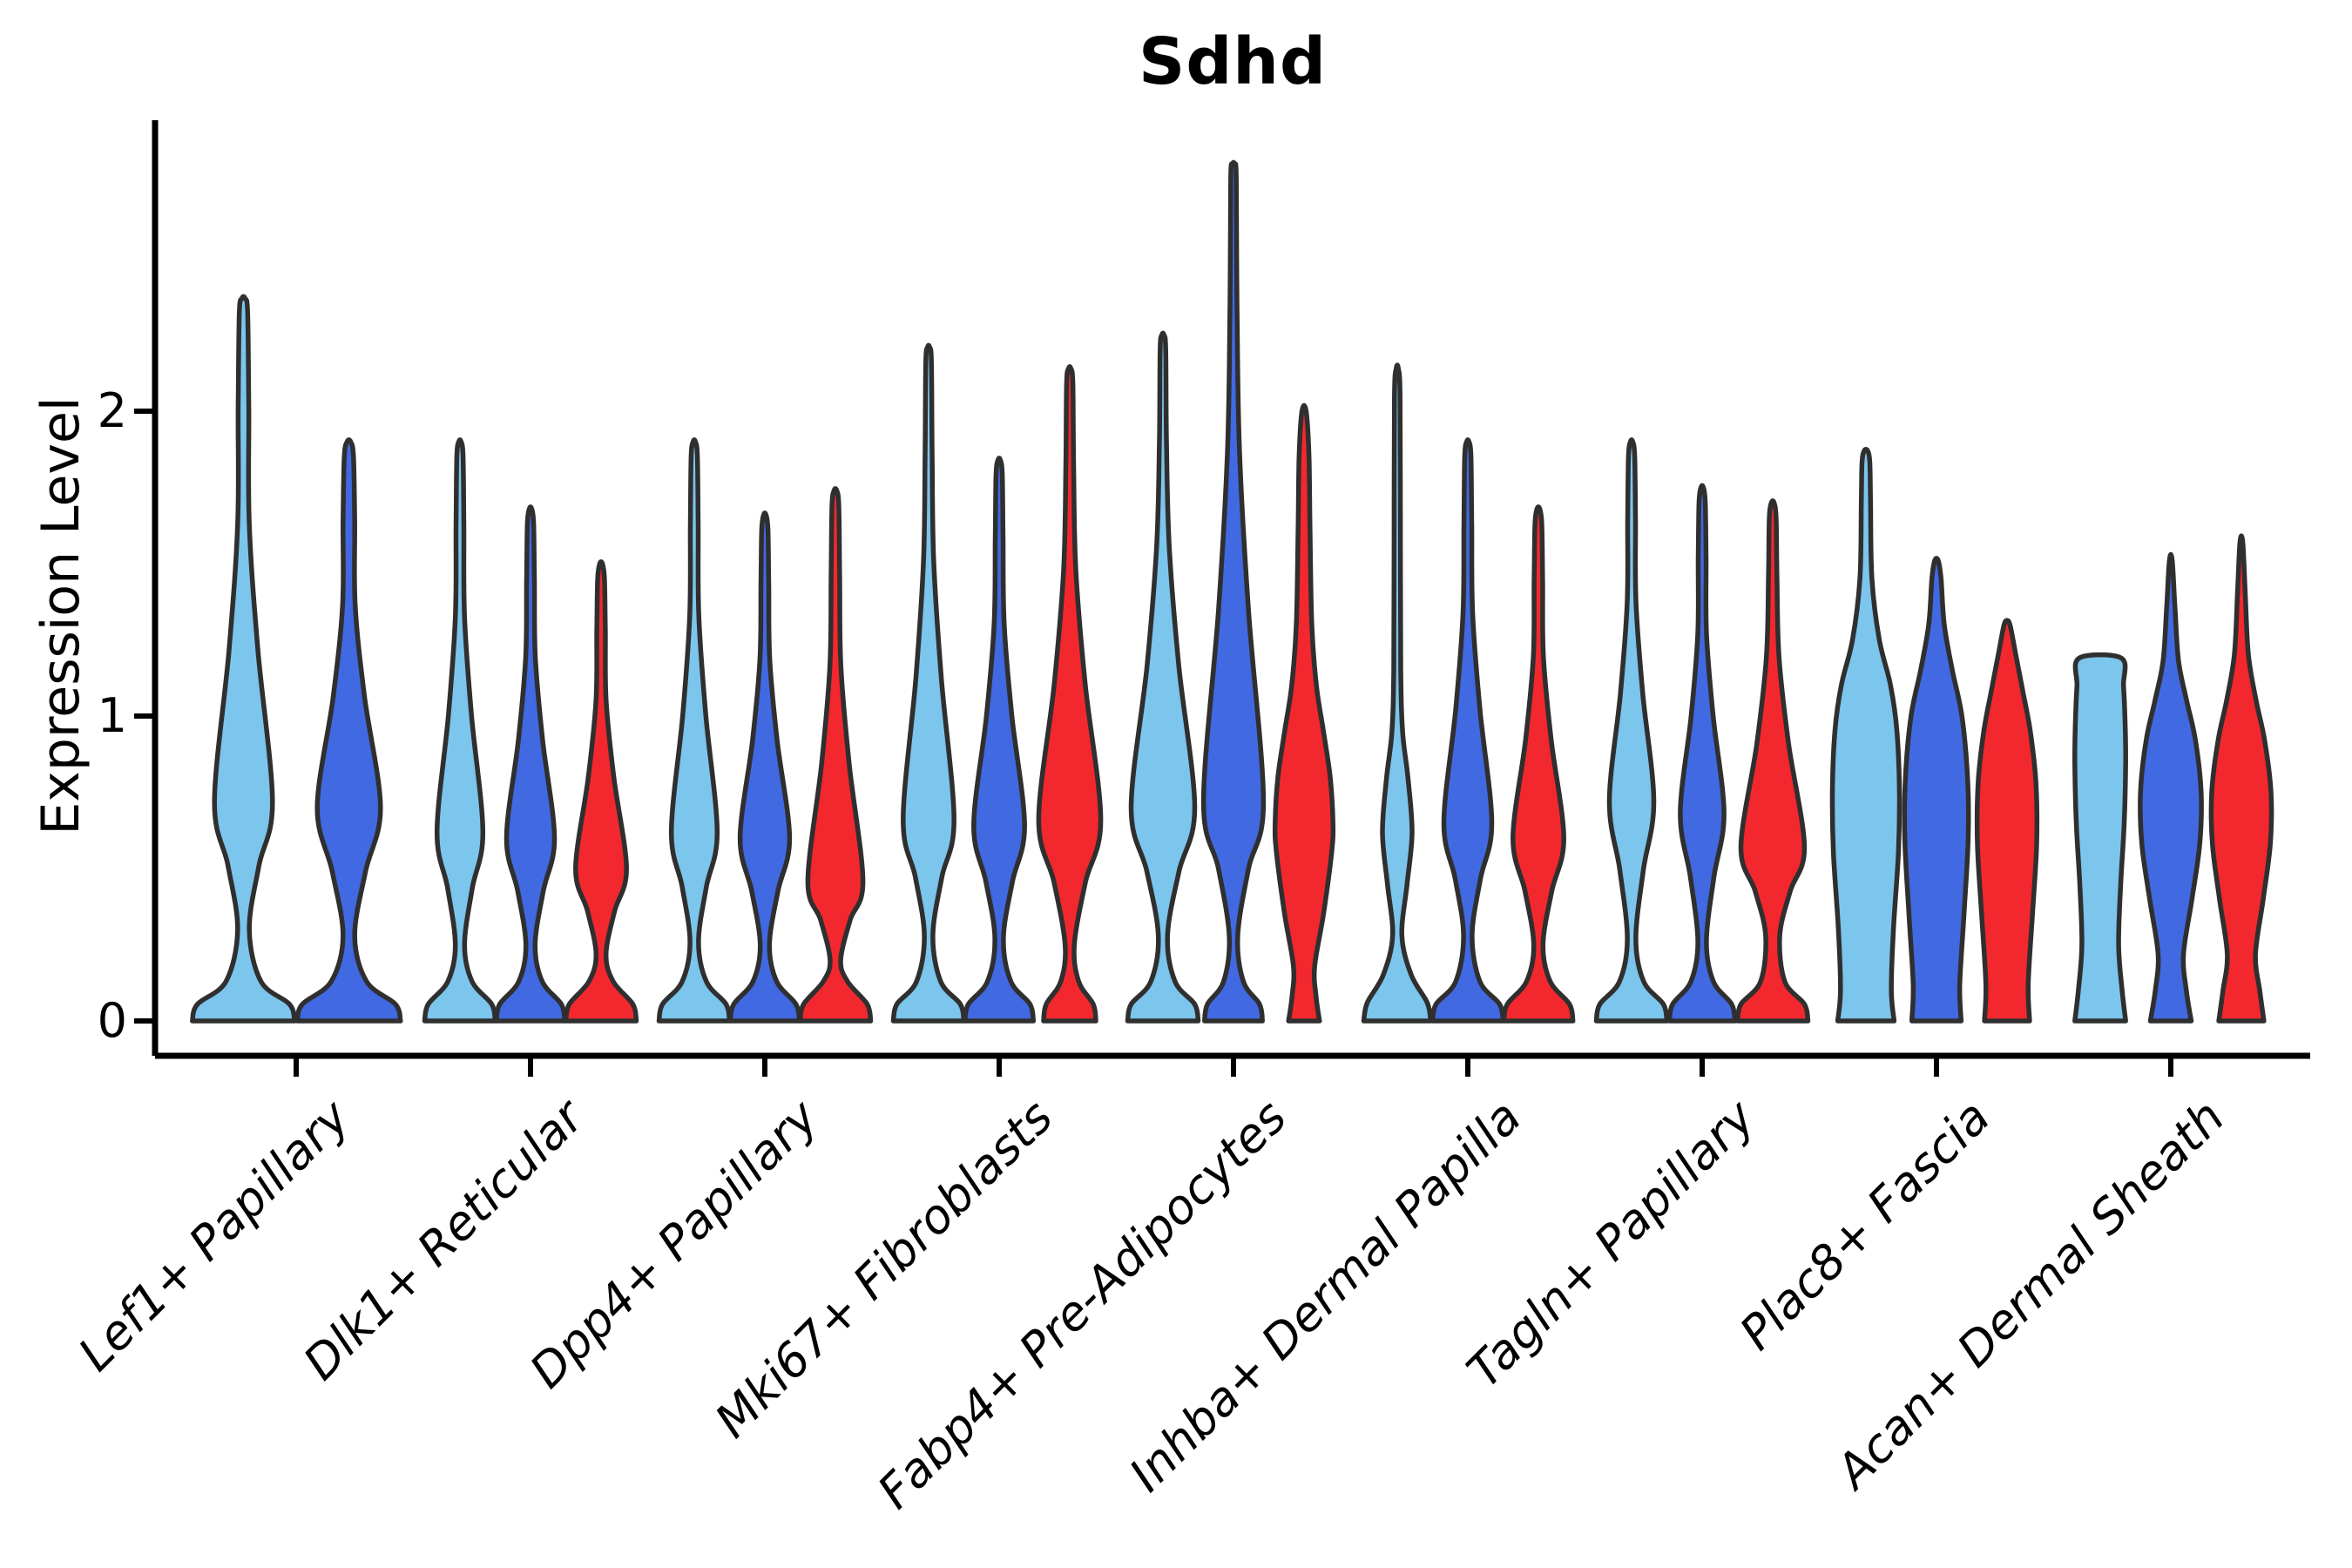 The image size is (2352, 1568). Describe the element at coordinates (2171, 787) in the screenshot. I see `violin-acan-dermal-sheath-dark_blue` at that location.